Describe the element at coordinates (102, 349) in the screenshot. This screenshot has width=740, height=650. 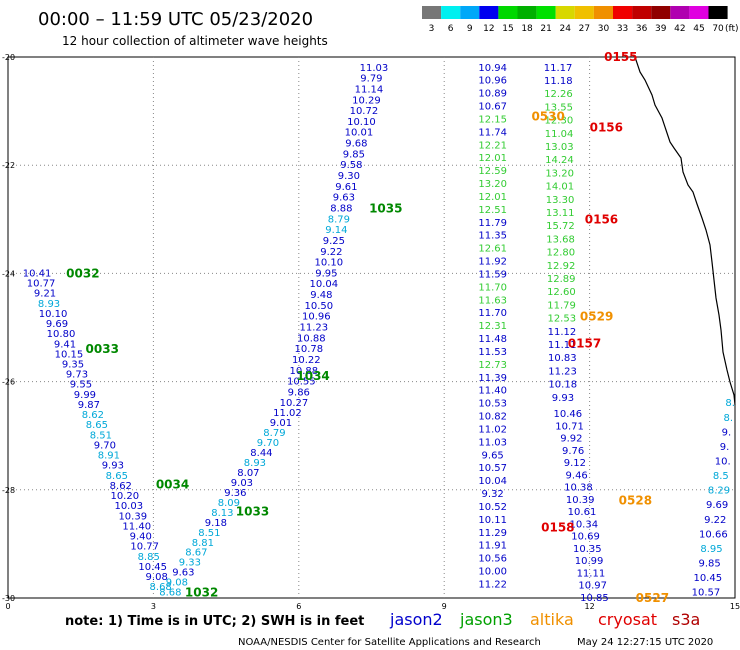
I see `pass-time-label: 0033` at that location.